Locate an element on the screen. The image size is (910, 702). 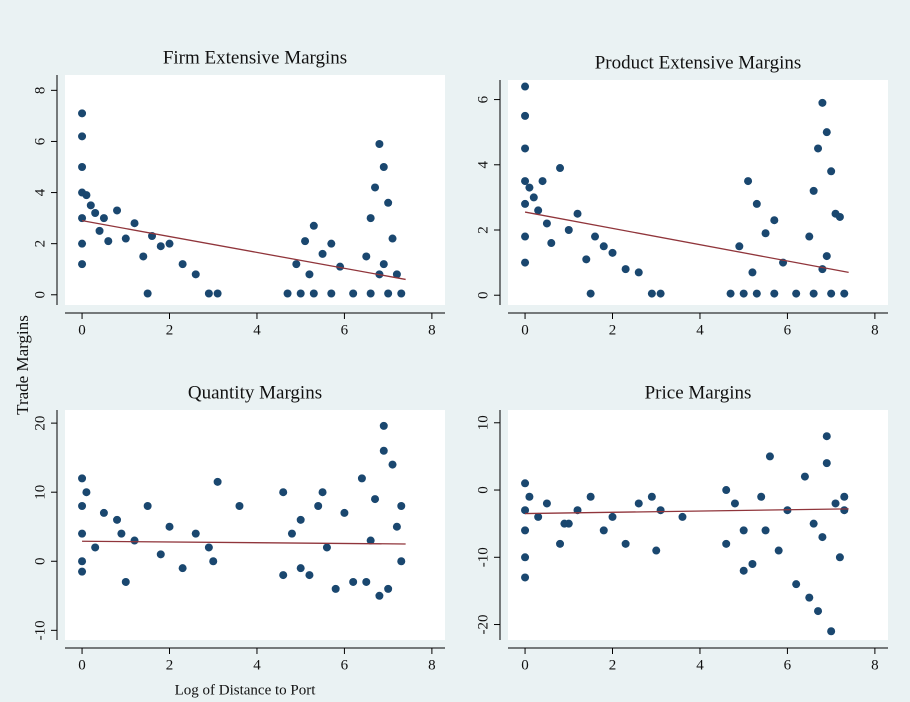
x-tick-label: 6 is located at coordinates (345, 665).